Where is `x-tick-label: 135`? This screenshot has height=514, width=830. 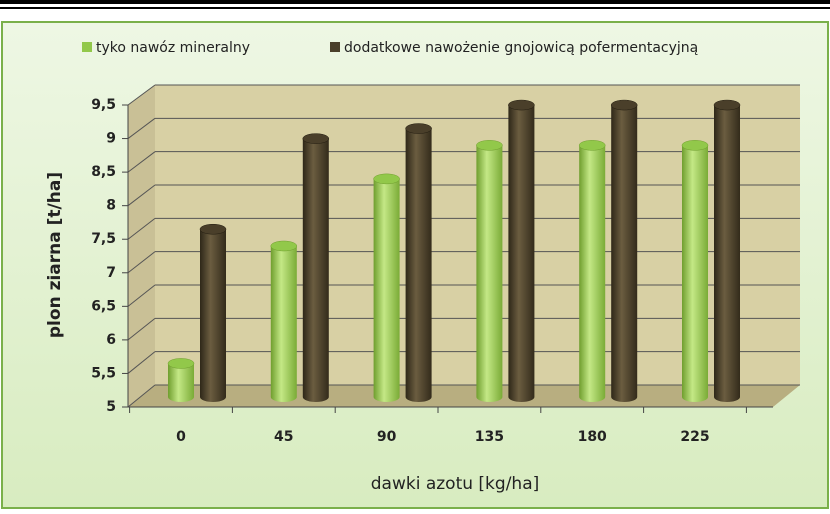 x-tick-label: 135 is located at coordinates (489, 437).